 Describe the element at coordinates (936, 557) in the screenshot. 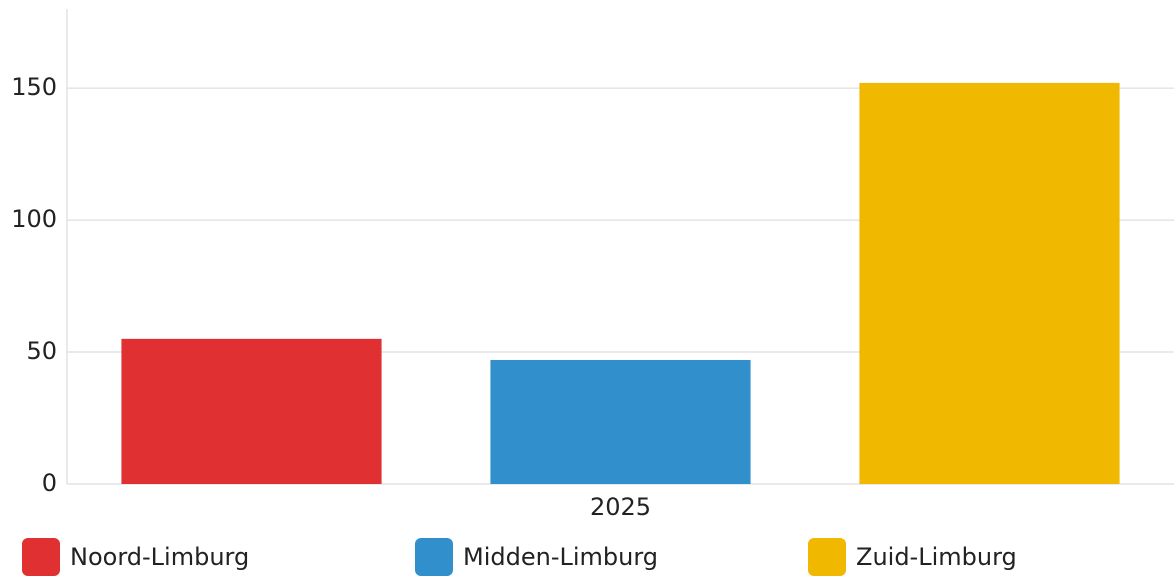

I see `legend-label: Zuid-Limburg` at that location.